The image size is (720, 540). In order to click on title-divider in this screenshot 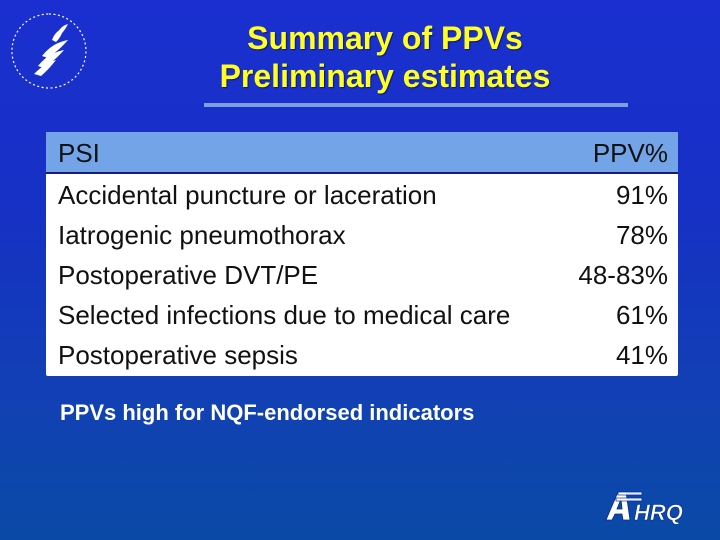, I will do `click(416, 105)`.